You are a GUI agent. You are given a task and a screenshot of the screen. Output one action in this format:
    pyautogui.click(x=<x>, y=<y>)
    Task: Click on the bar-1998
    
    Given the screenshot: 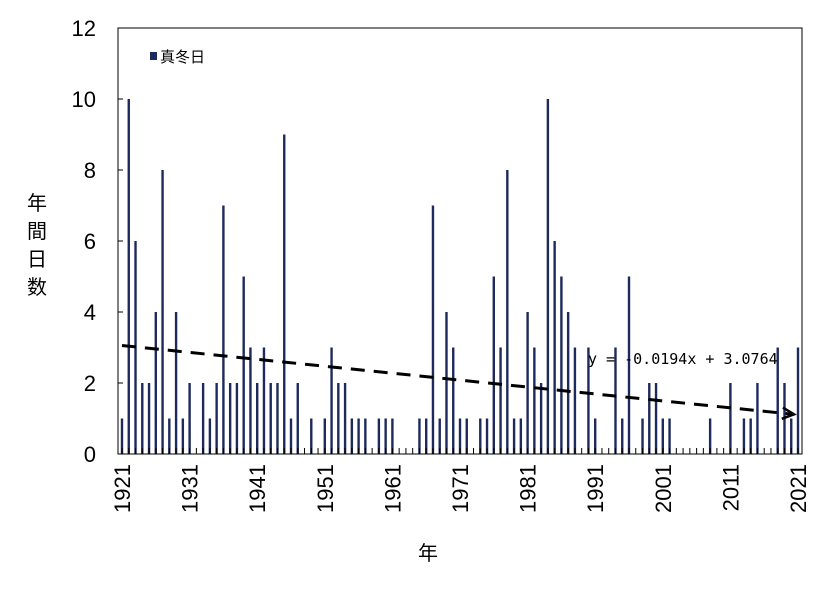 What is the action you would take?
    pyautogui.click(x=642, y=436)
    